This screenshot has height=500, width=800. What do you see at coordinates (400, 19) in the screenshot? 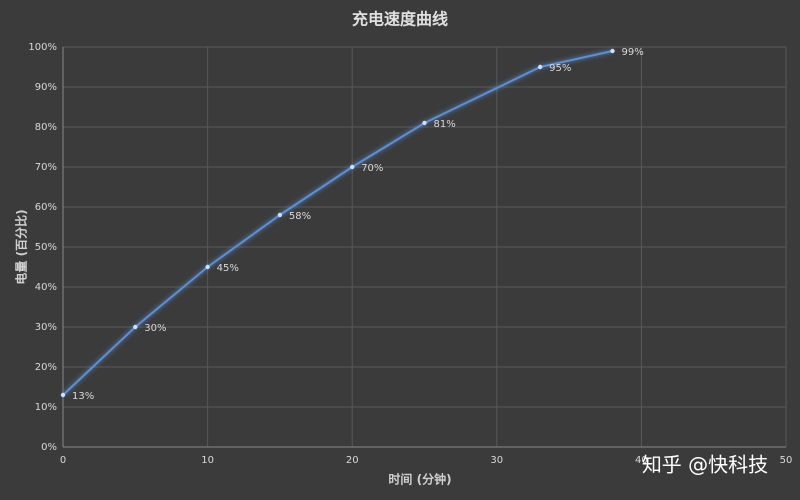
I see `chart-title: 充电速度曲线` at bounding box center [400, 19].